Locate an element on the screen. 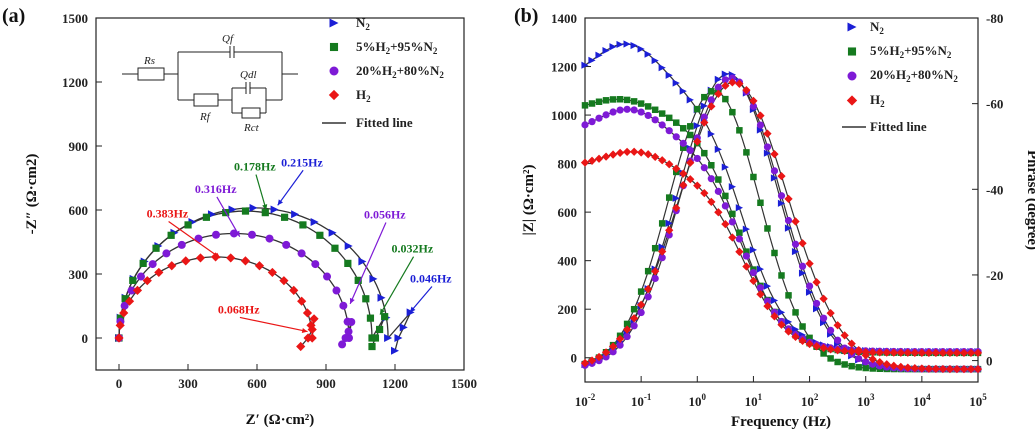  a-legend-markers is located at coordinates (334, 59).